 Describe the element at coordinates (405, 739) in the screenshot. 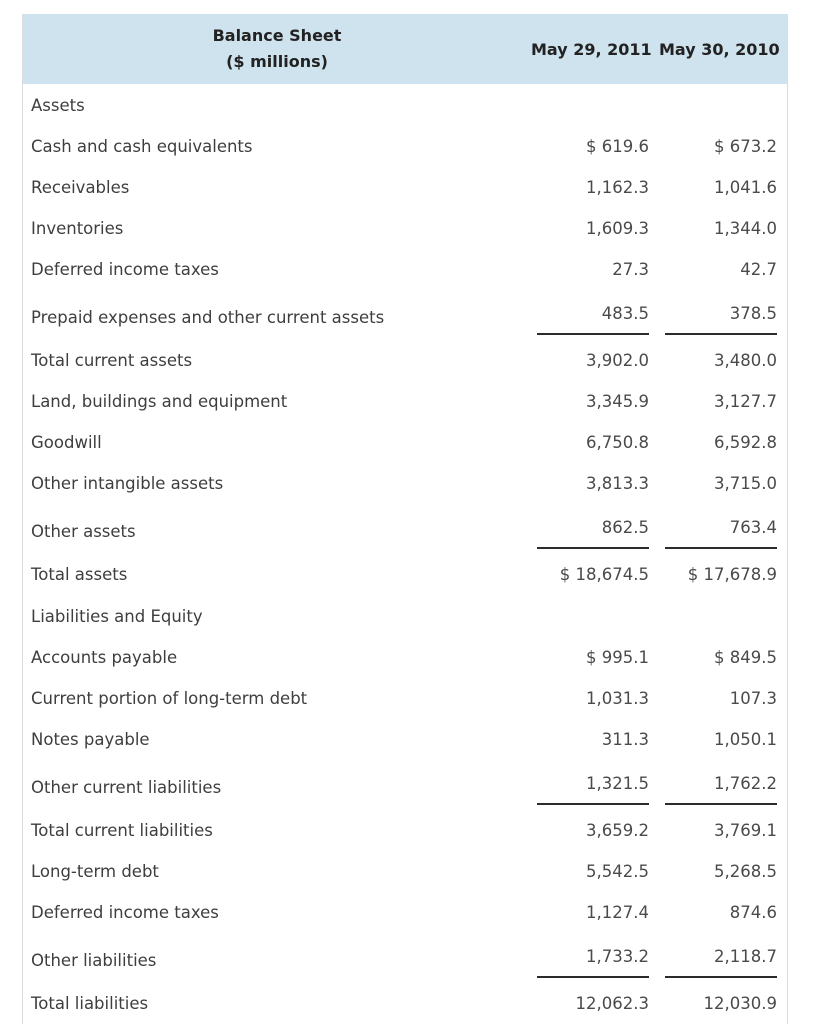

I see `table-row: Notes payable 311.3 1,050.1` at that location.